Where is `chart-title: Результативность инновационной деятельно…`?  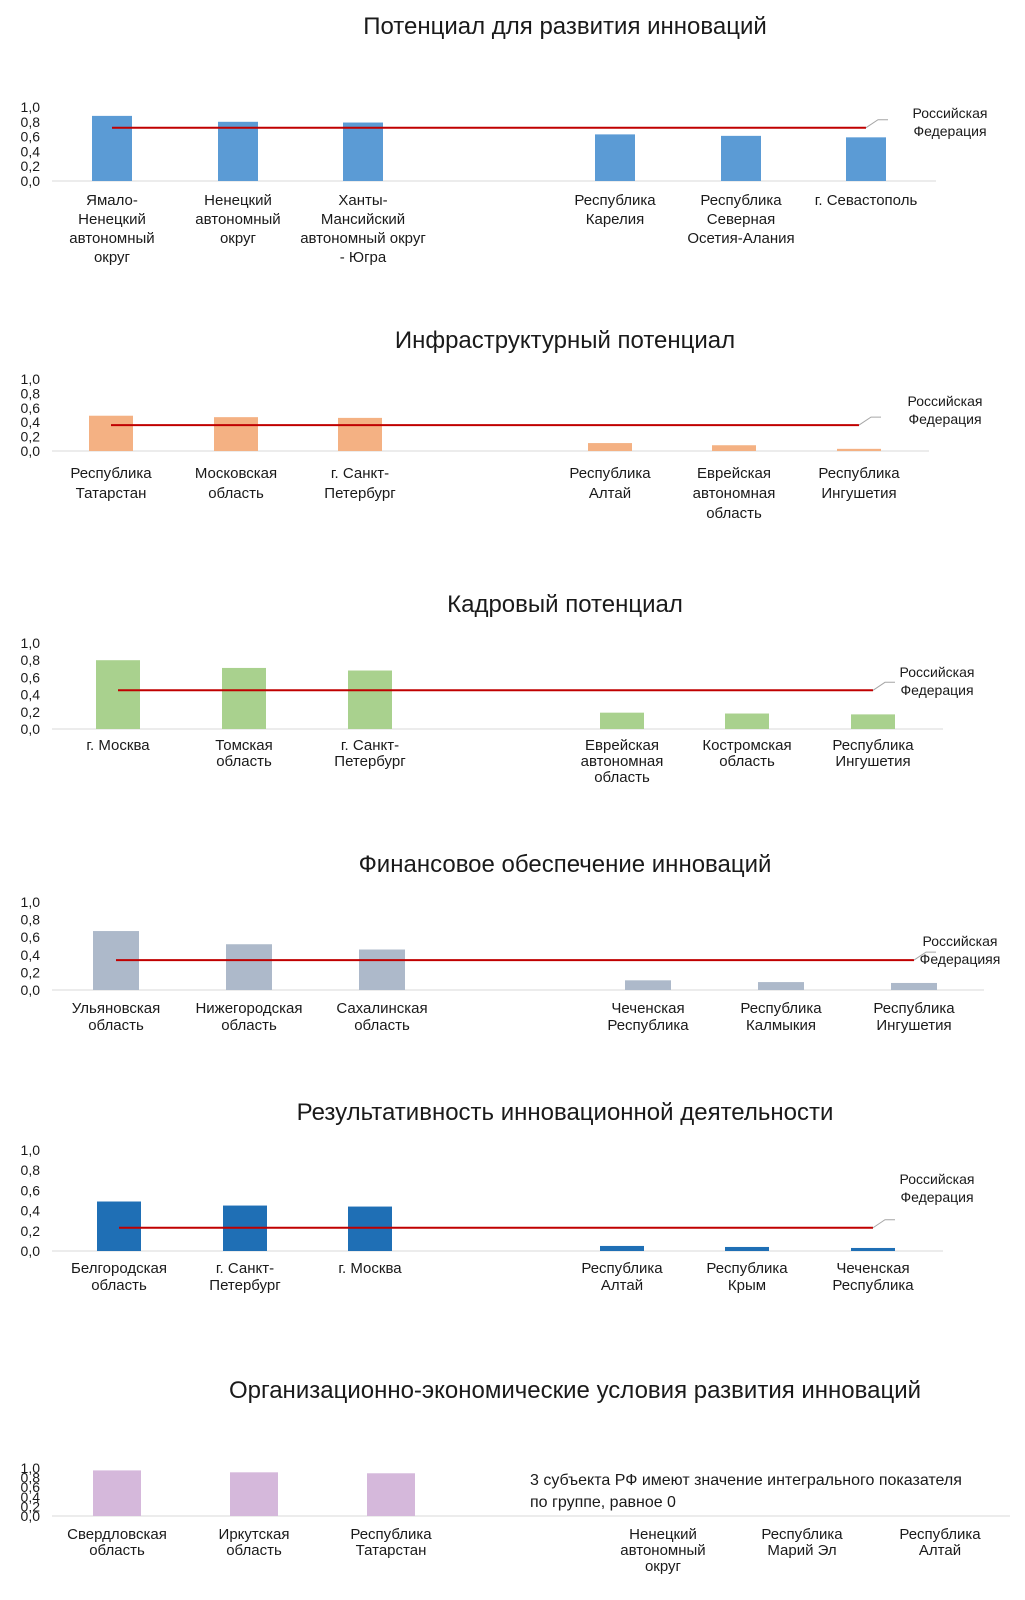
chart-title: Результативность инновационной деятельно… is located at coordinates (565, 1112).